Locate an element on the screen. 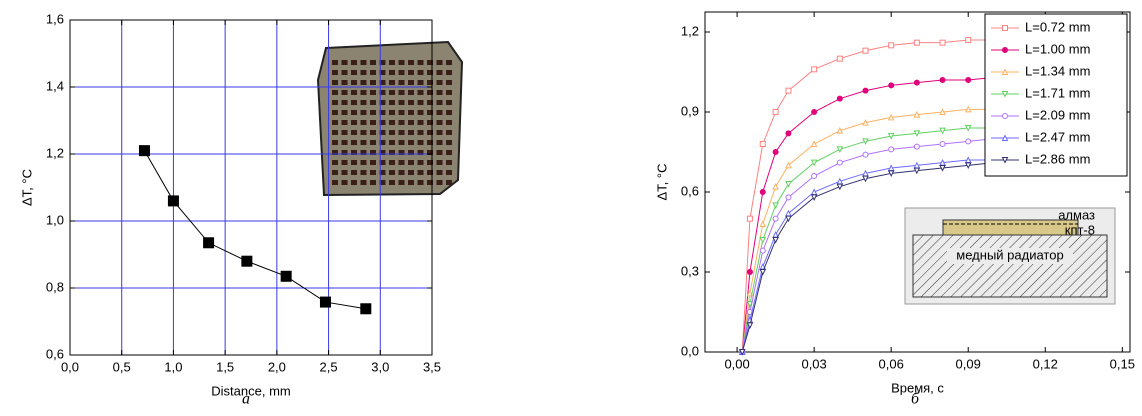  x-tick-label: 2,0 is located at coordinates (277, 366).